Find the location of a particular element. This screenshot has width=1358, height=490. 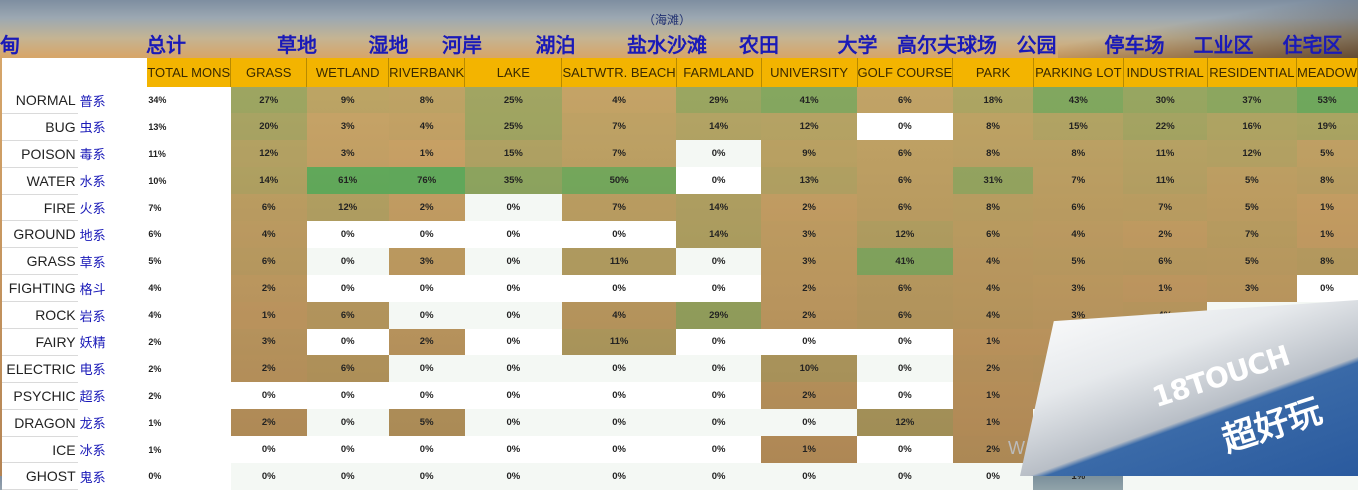

value-cell: 16% is located at coordinates (1252, 127).